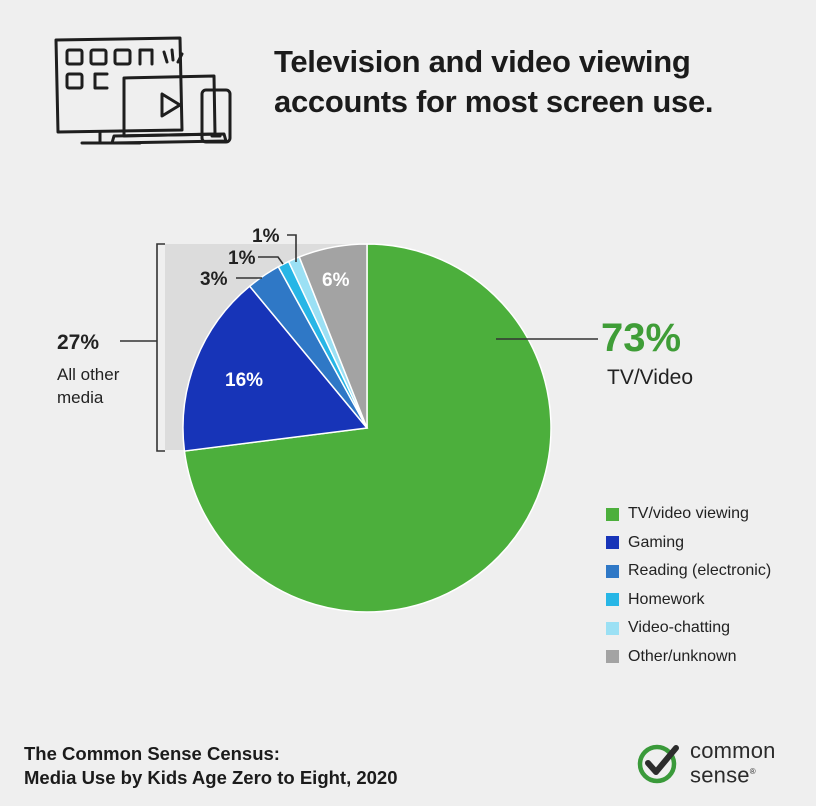 The height and width of the screenshot is (806, 816). I want to click on legend-item: Other/unknown, so click(688, 657).